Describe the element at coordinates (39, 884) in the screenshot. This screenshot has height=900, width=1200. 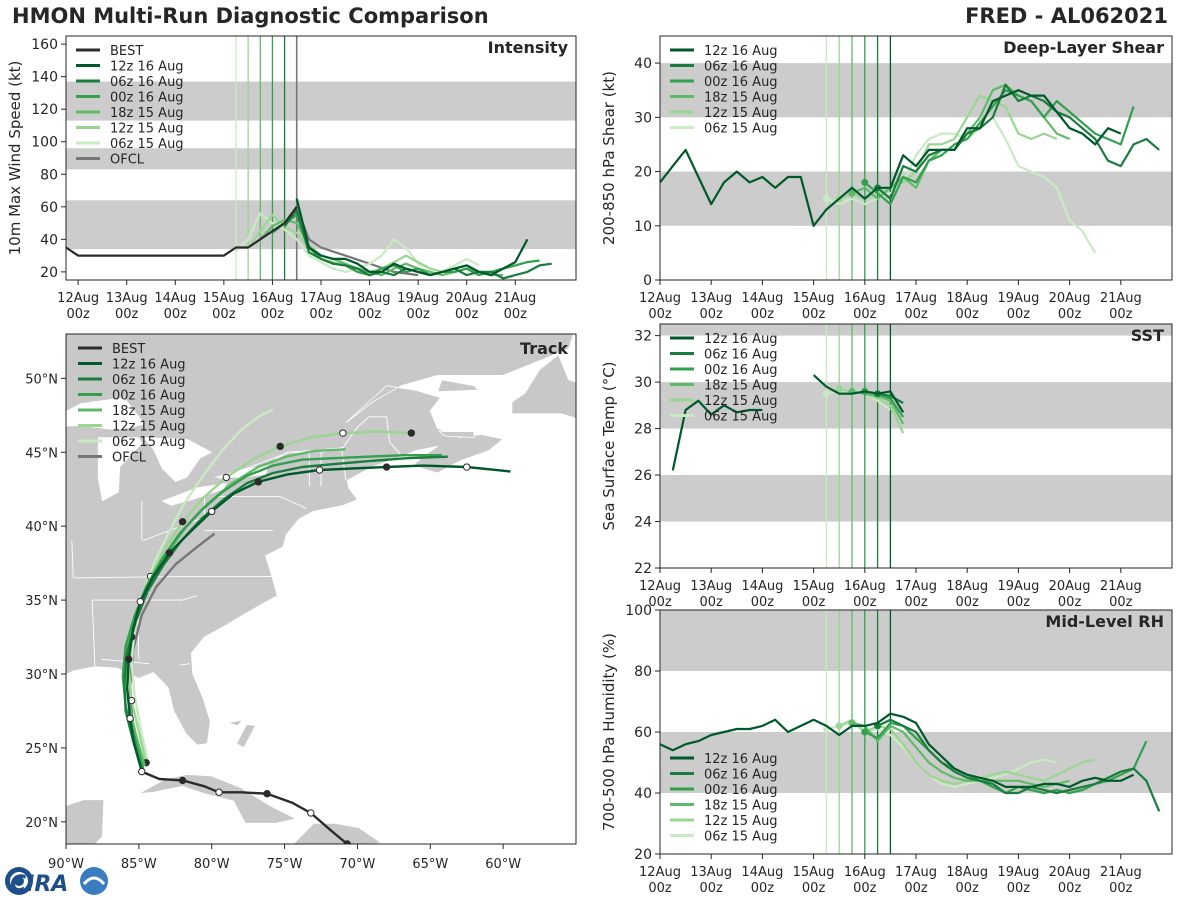
I see `cira-logo-text: CIRA` at that location.